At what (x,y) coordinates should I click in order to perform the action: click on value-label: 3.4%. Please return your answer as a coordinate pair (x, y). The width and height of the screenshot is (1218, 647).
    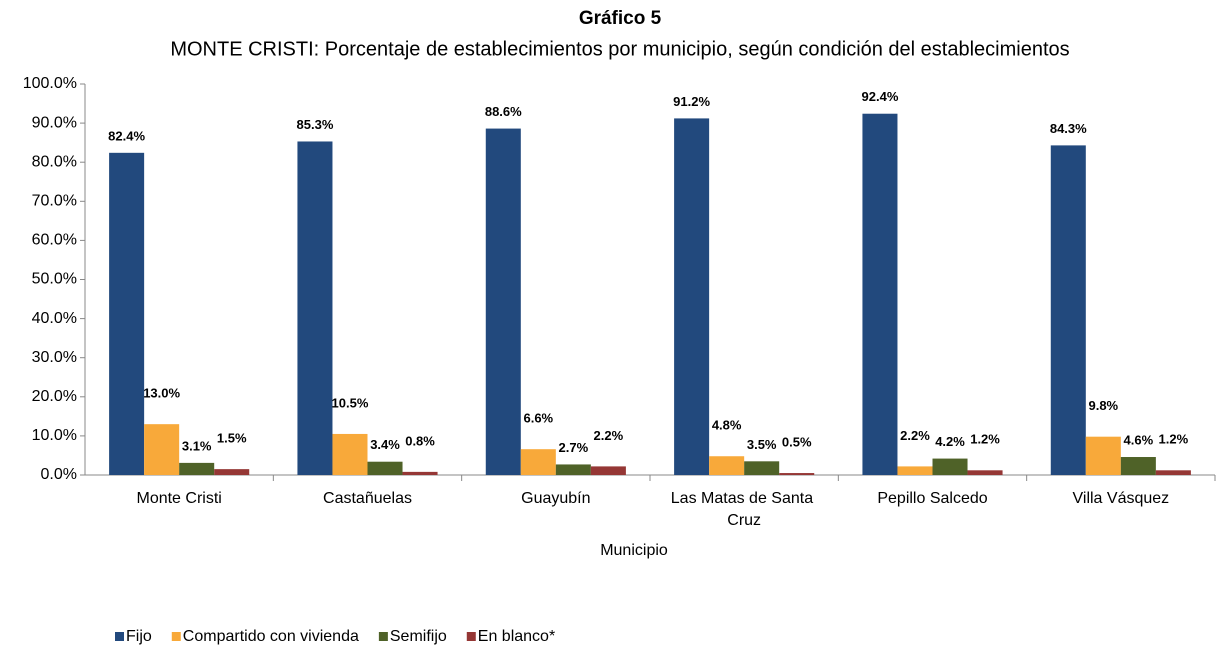
    Looking at the image, I should click on (385, 444).